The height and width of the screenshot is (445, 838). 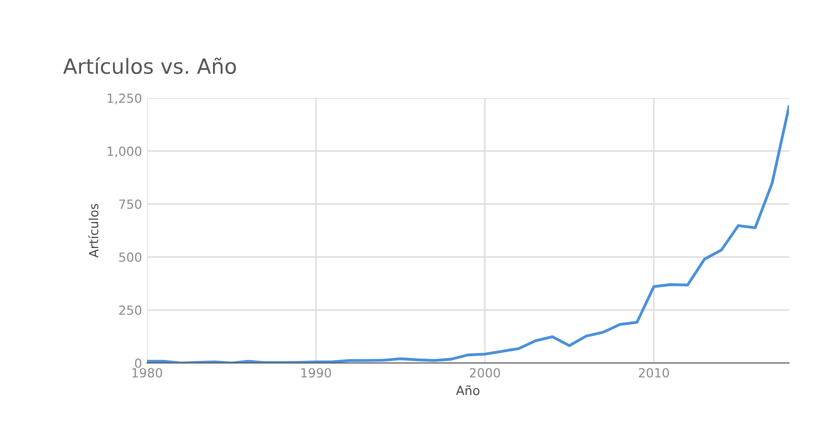 What do you see at coordinates (147, 373) in the screenshot?
I see `x-tick-label: 1980` at bounding box center [147, 373].